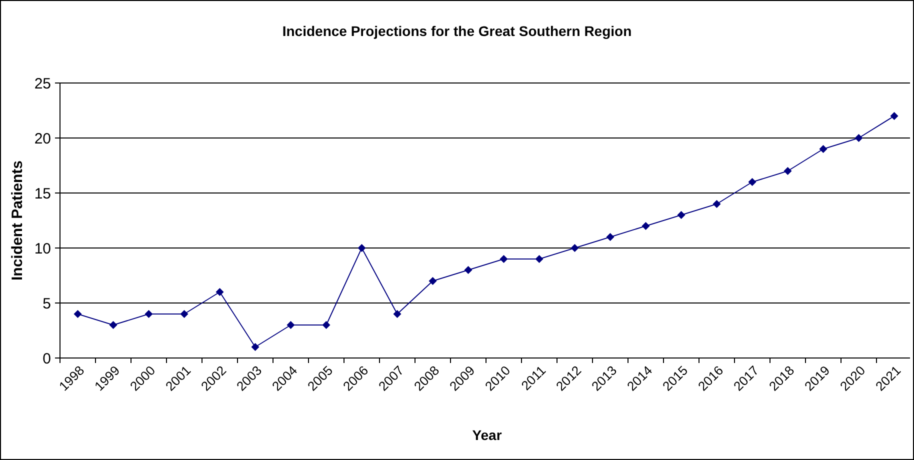 The height and width of the screenshot is (460, 914). I want to click on y-tick-label: 15, so click(42, 193).